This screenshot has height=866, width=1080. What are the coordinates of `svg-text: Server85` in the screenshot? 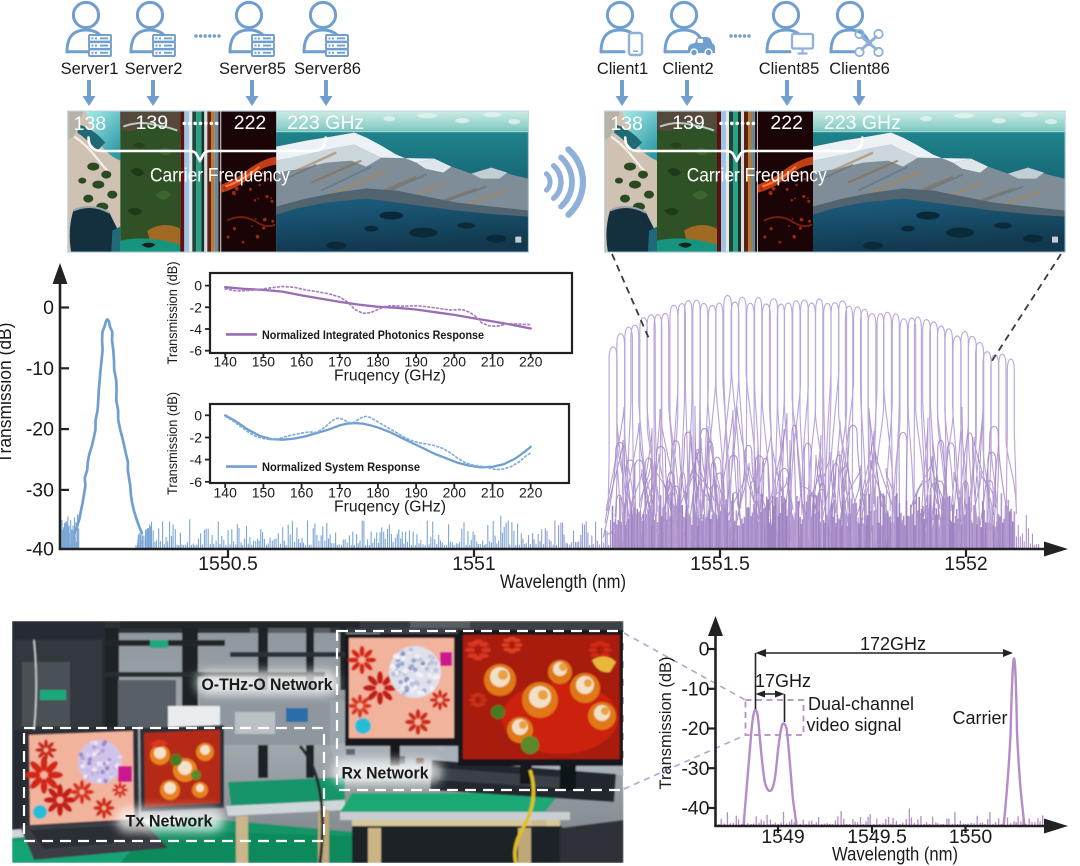 It's located at (252, 69).